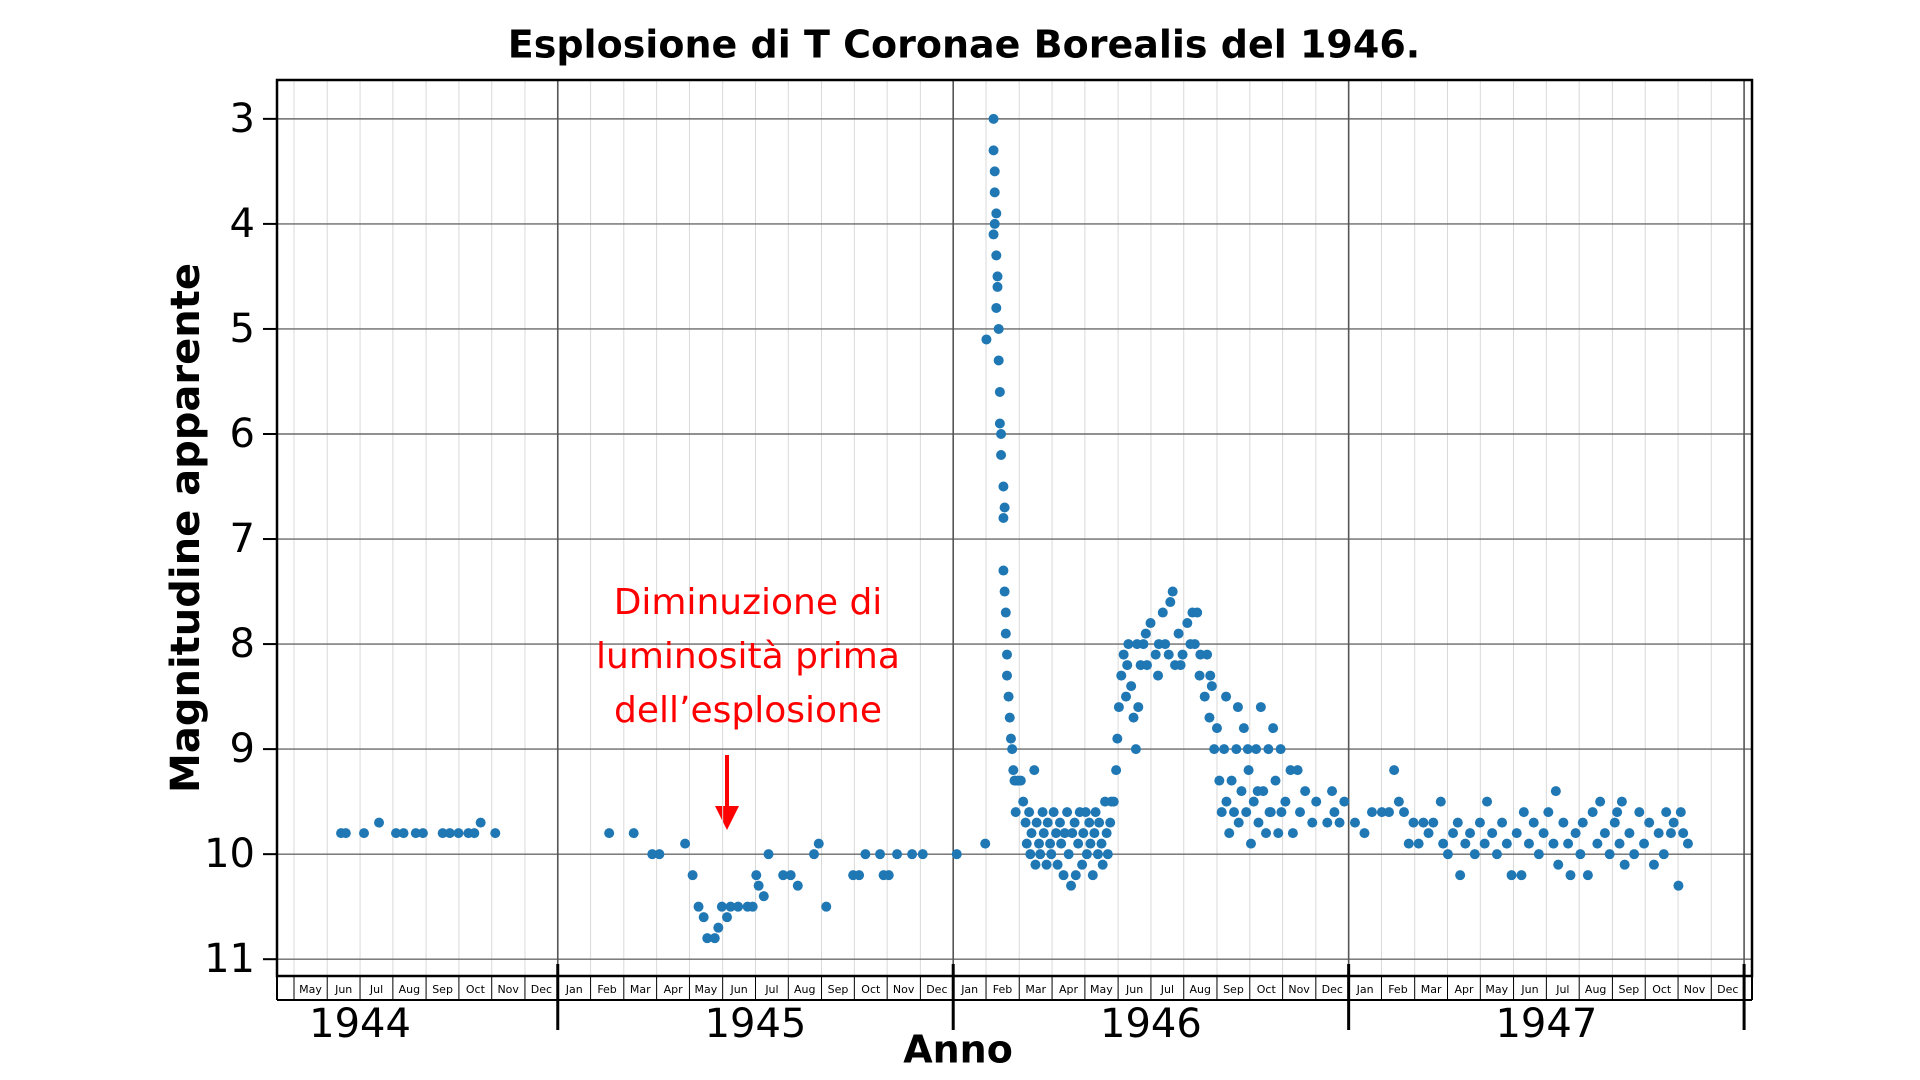 The width and height of the screenshot is (1920, 1080). Describe the element at coordinates (242, 539) in the screenshot. I see `y-tick-label: 7` at that location.